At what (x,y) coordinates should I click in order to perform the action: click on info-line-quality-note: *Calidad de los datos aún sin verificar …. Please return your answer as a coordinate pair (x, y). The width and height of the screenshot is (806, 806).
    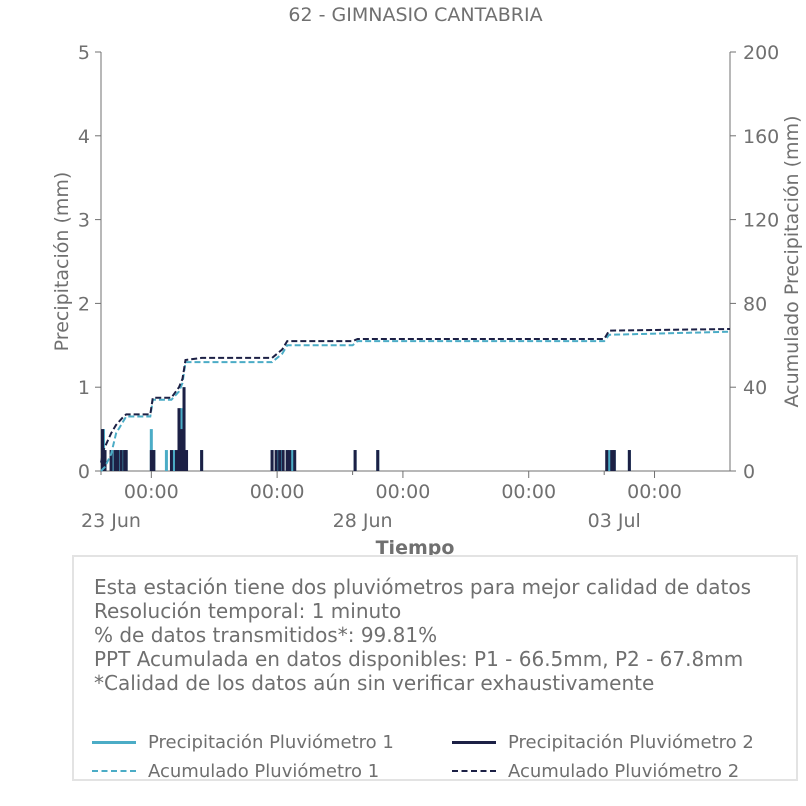
    Looking at the image, I should click on (374, 683).